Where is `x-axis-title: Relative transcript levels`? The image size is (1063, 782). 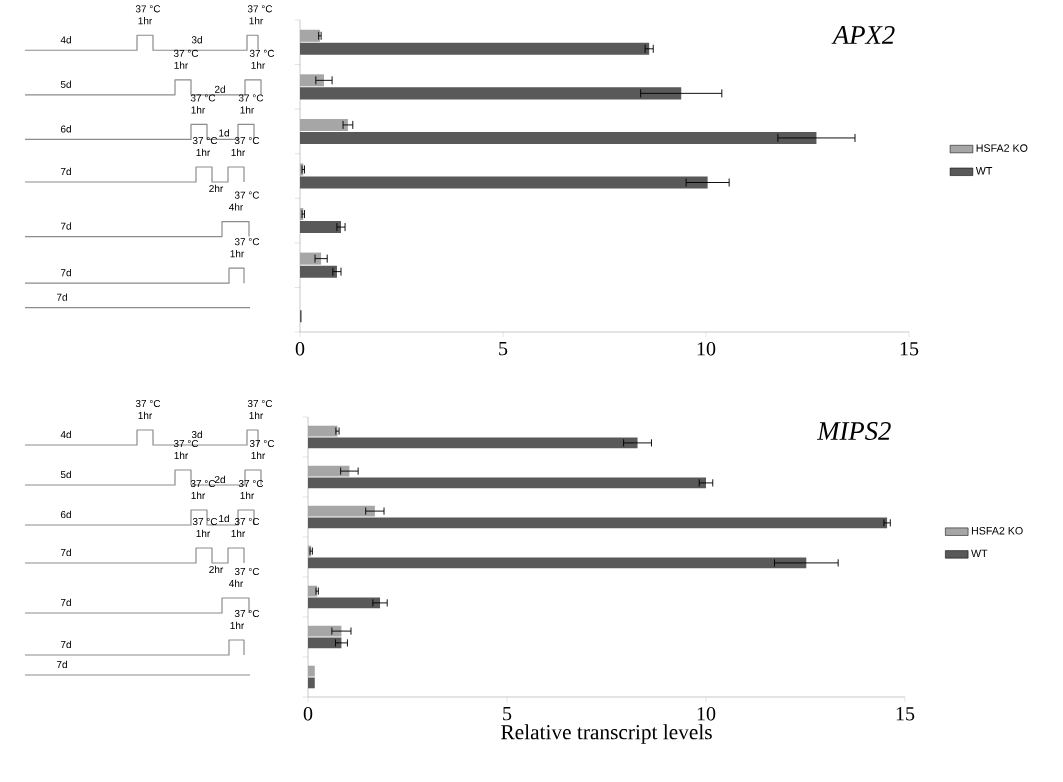
x-axis-title: Relative transcript levels is located at coordinates (606, 734).